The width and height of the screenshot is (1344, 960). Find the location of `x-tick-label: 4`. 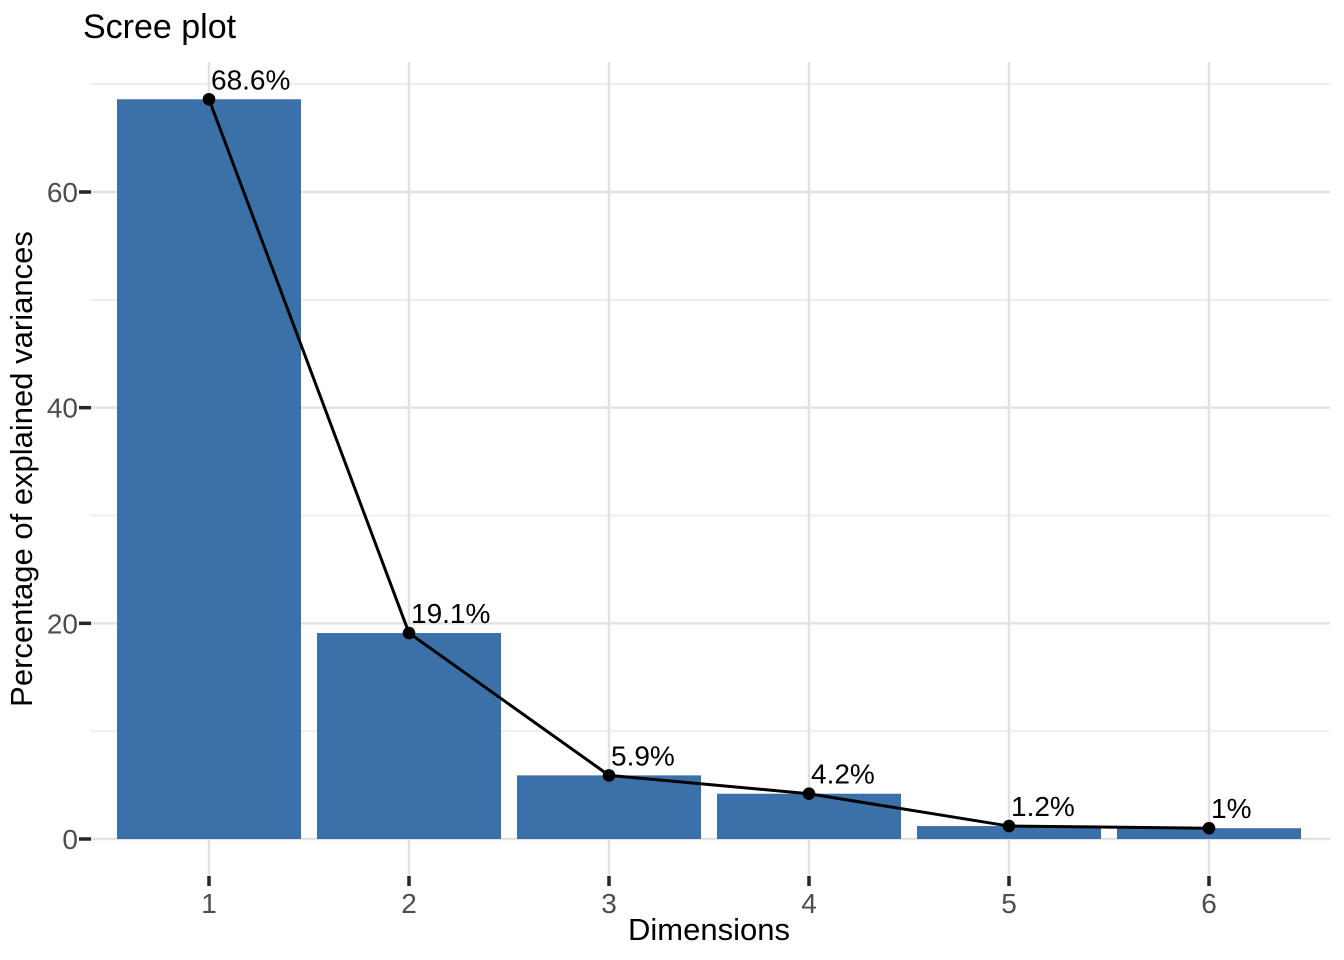

x-tick-label: 4 is located at coordinates (809, 903).